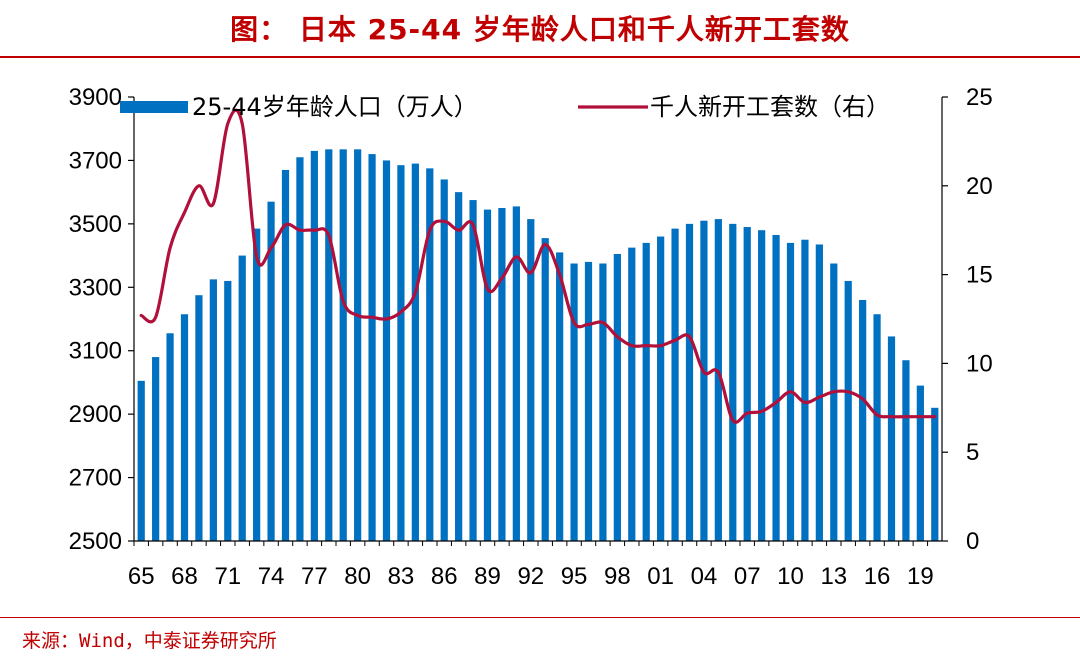  I want to click on x-tick-label: 71, so click(227, 576).